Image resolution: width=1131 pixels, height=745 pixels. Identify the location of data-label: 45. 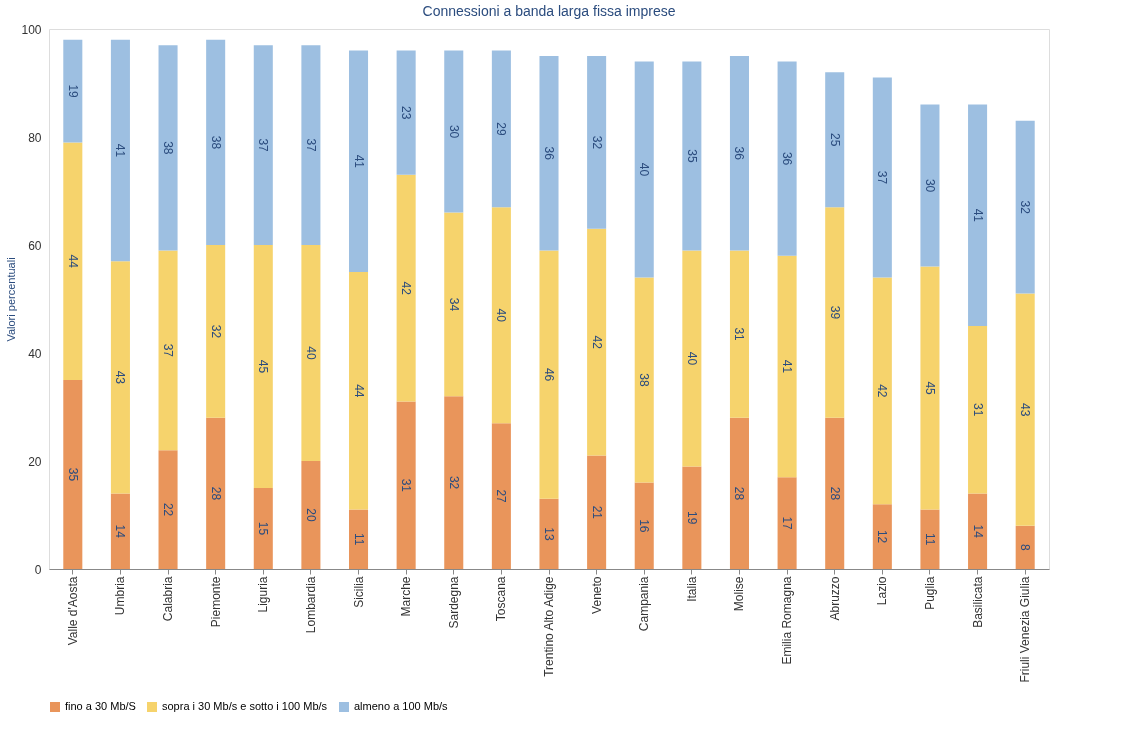
(929, 388).